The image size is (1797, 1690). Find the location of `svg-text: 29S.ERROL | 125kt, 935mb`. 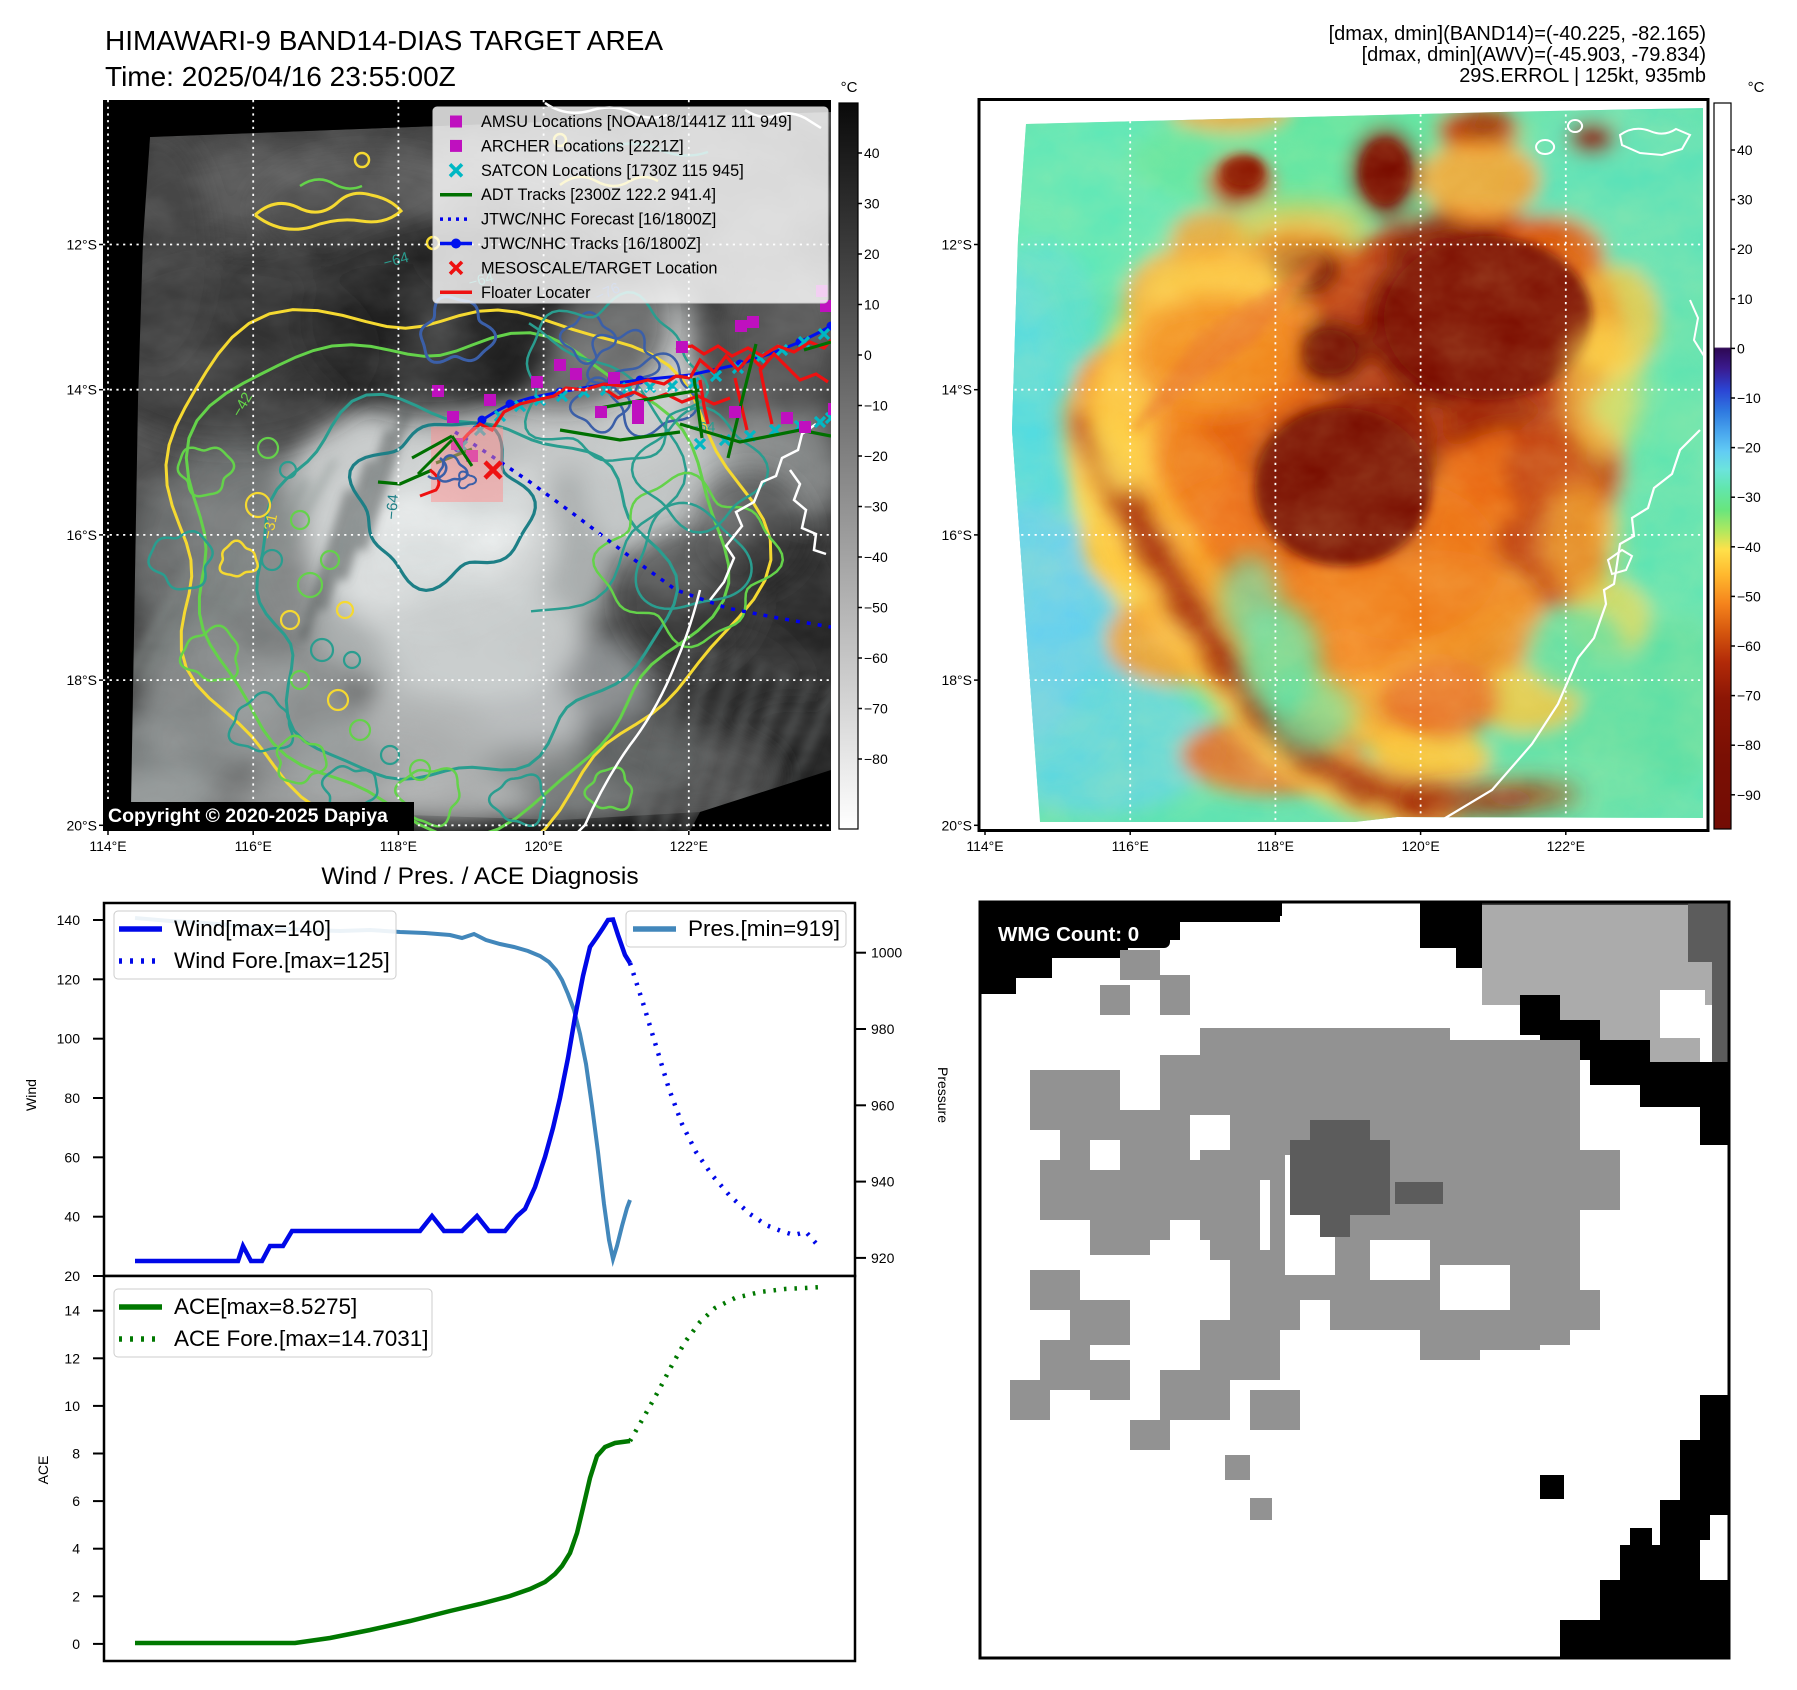

svg-text: 29S.ERROL | 125kt, 935mb is located at coordinates (1582, 76).